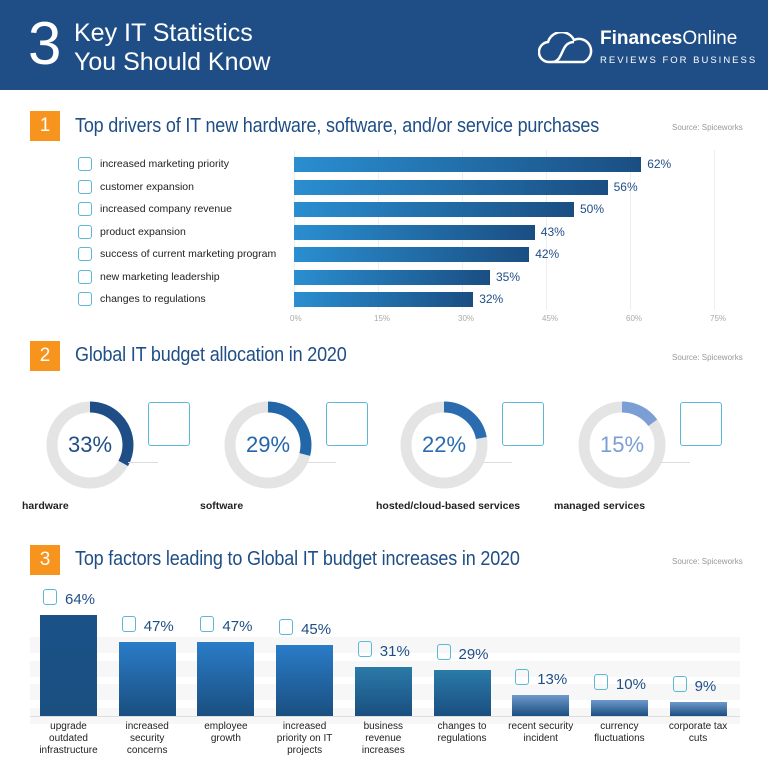  Describe the element at coordinates (394, 652) in the screenshot. I see `bar-value-label: 31%` at that location.